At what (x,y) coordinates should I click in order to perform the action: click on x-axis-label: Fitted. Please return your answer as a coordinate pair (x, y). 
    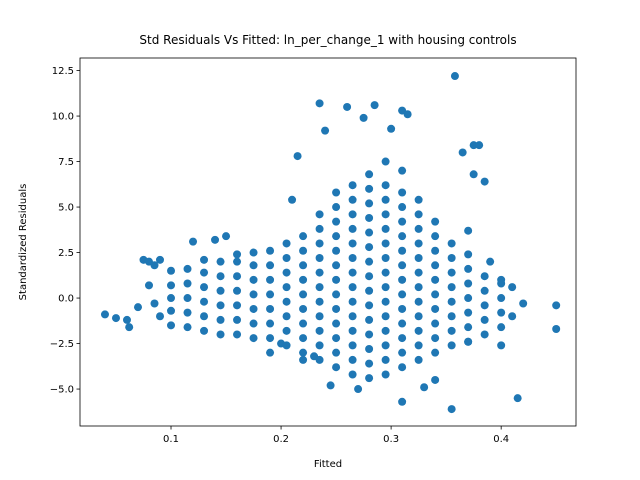
    Looking at the image, I should click on (328, 464).